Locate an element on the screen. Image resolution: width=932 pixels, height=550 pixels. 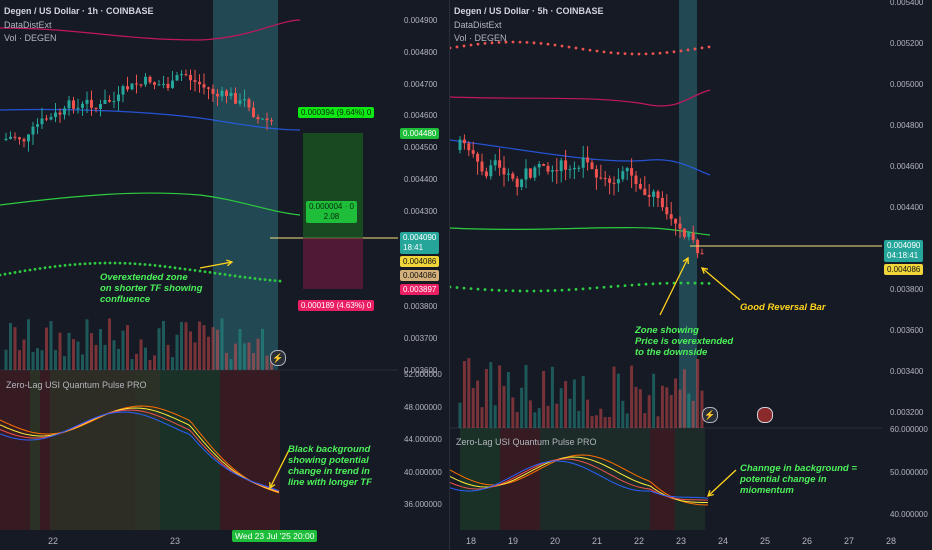
right-indicator-volume: Vol · DEGEN is located at coordinates (480, 38).